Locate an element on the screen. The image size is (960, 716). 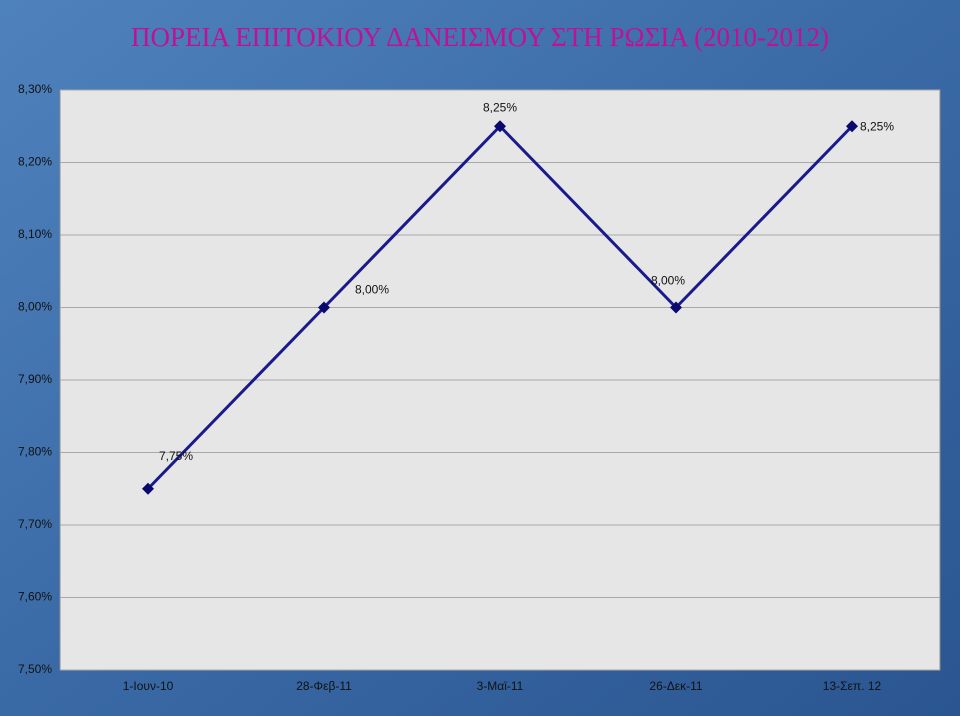
y-tick-label: 7,70% is located at coordinates (35, 524).